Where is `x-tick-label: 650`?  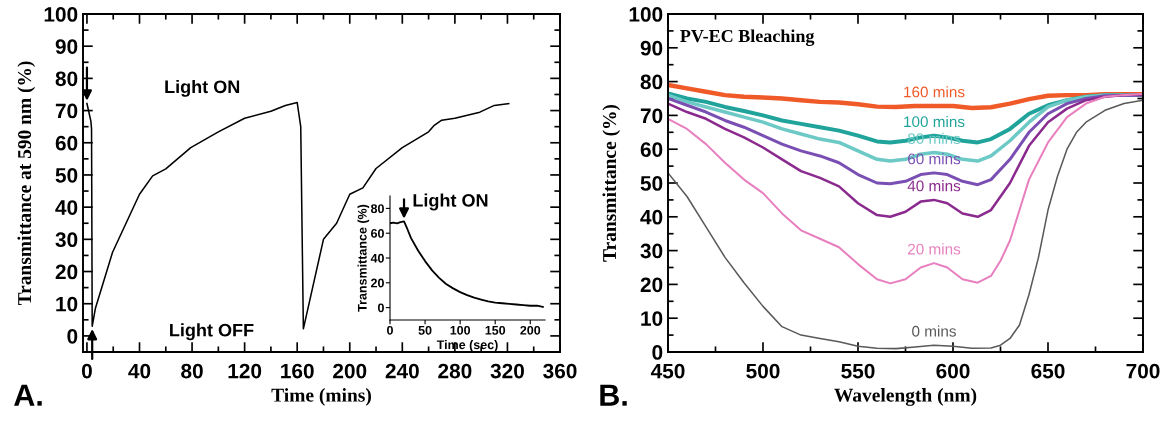
x-tick-label: 650 is located at coordinates (1048, 371).